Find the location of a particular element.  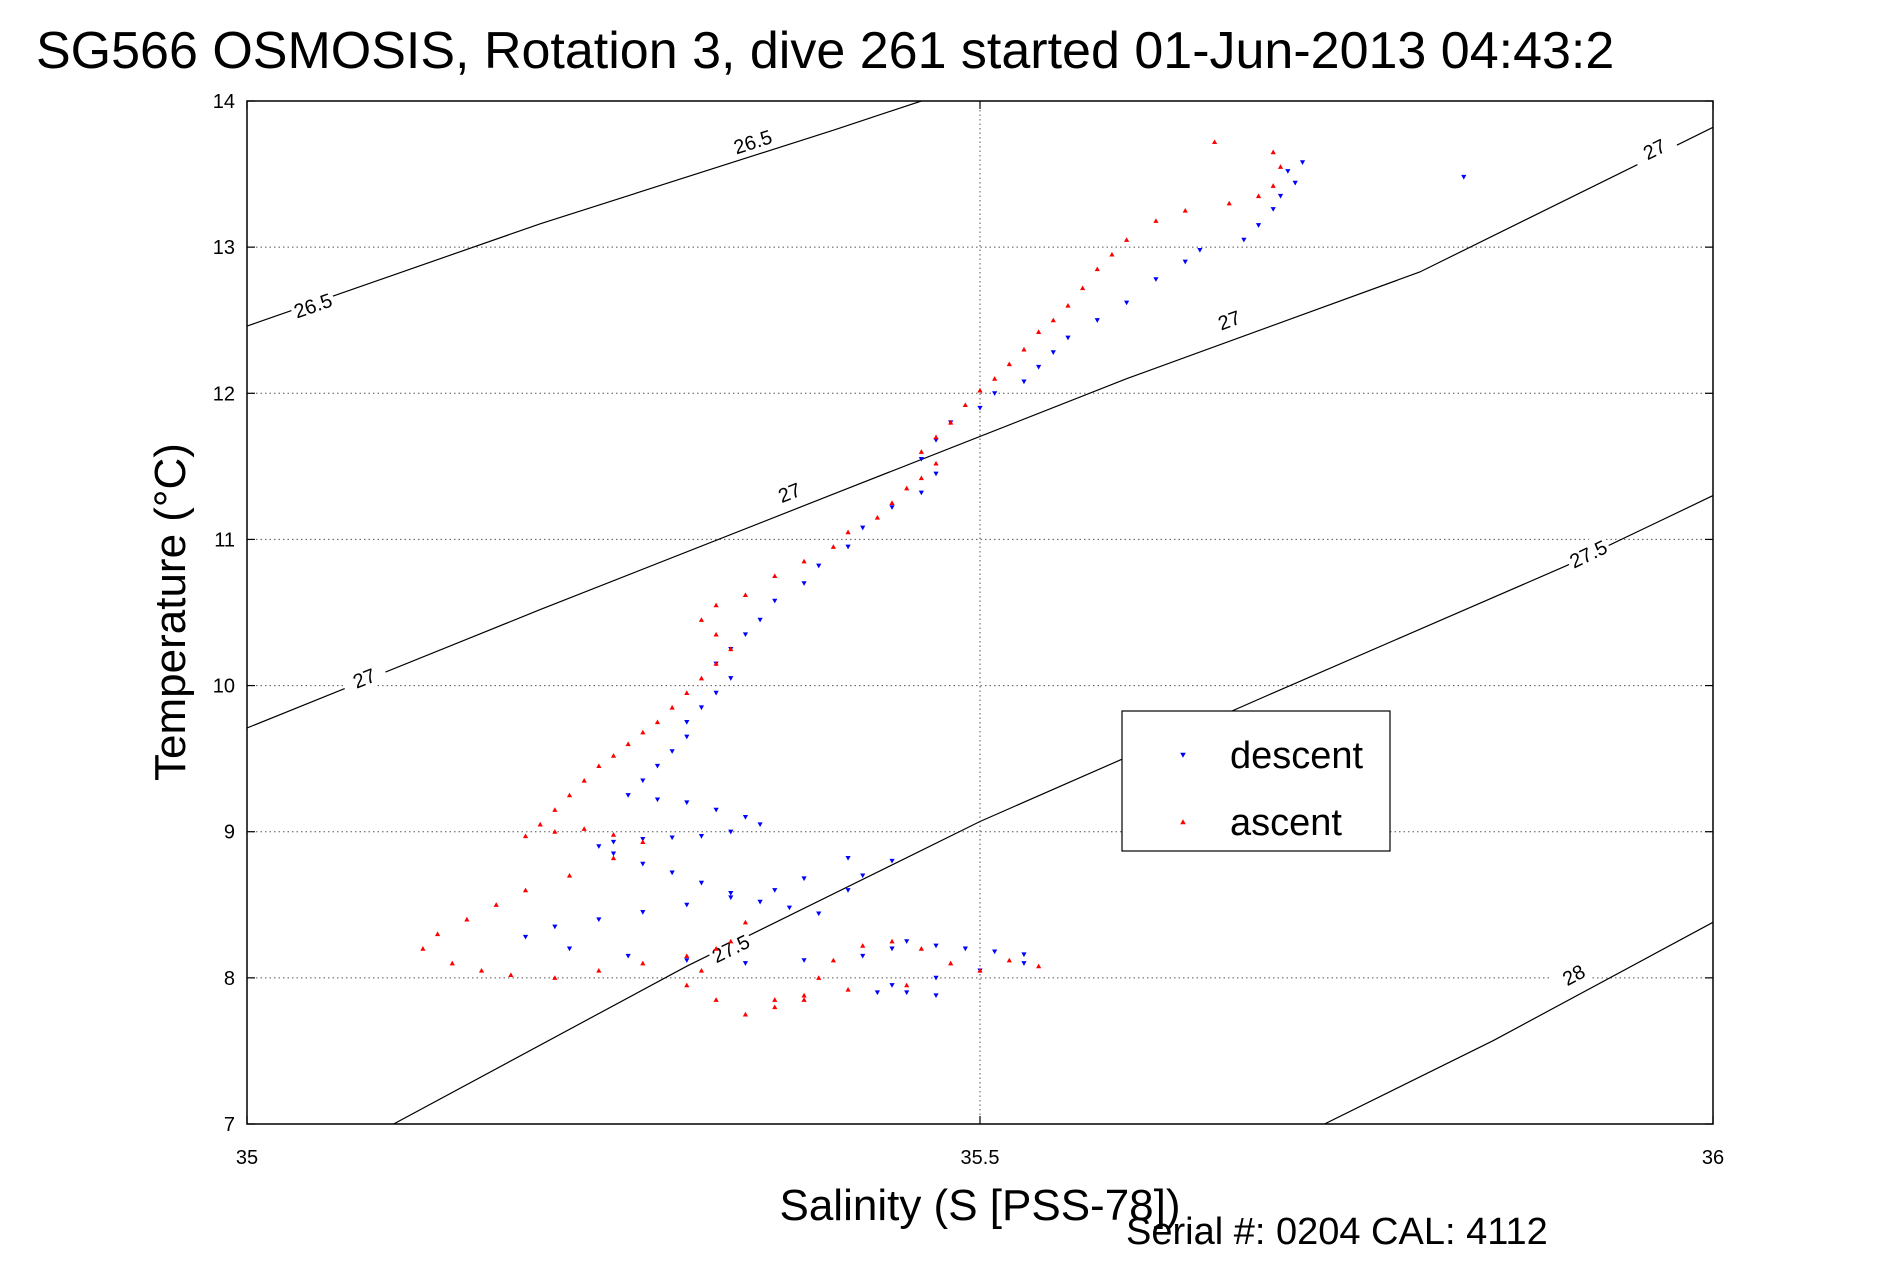

y-tick-label: 13 is located at coordinates (224, 248).